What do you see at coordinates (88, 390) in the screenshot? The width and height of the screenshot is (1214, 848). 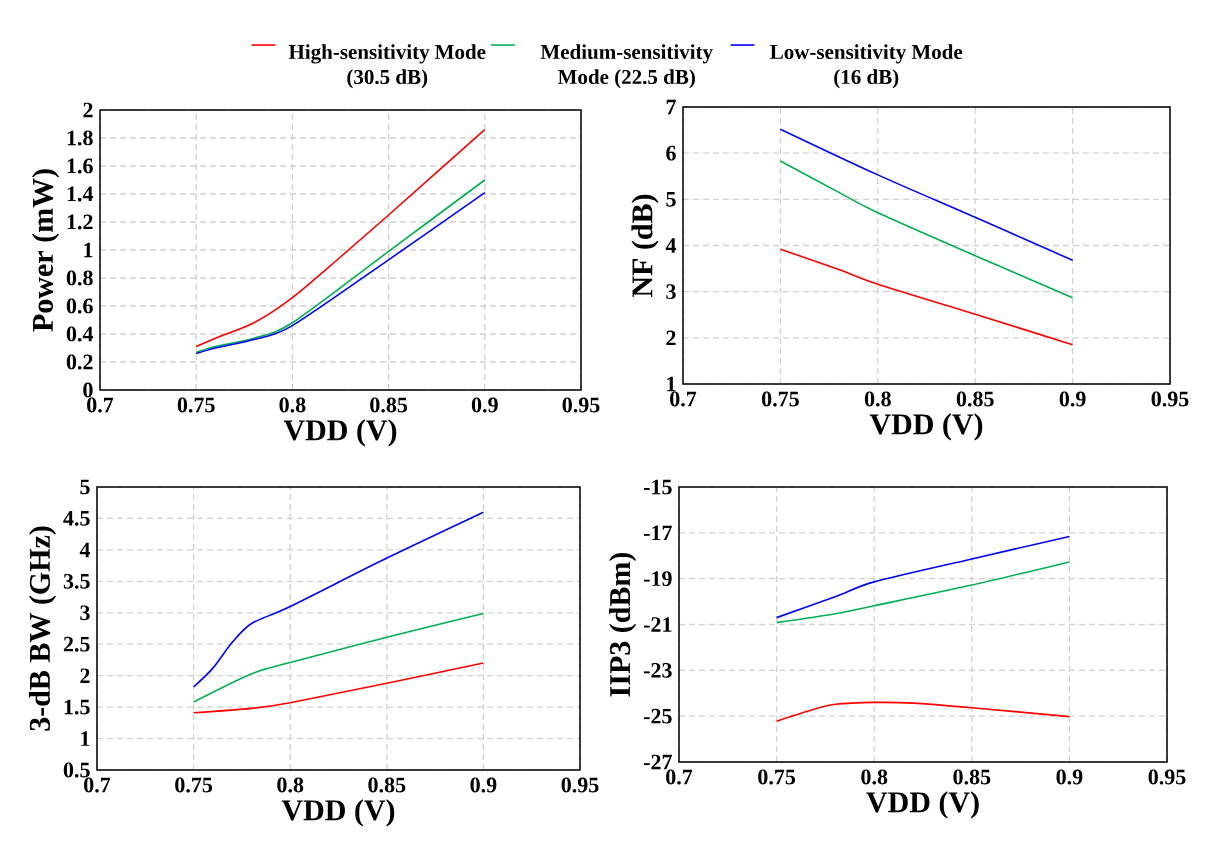 I see `y-tick-label: 0` at bounding box center [88, 390].